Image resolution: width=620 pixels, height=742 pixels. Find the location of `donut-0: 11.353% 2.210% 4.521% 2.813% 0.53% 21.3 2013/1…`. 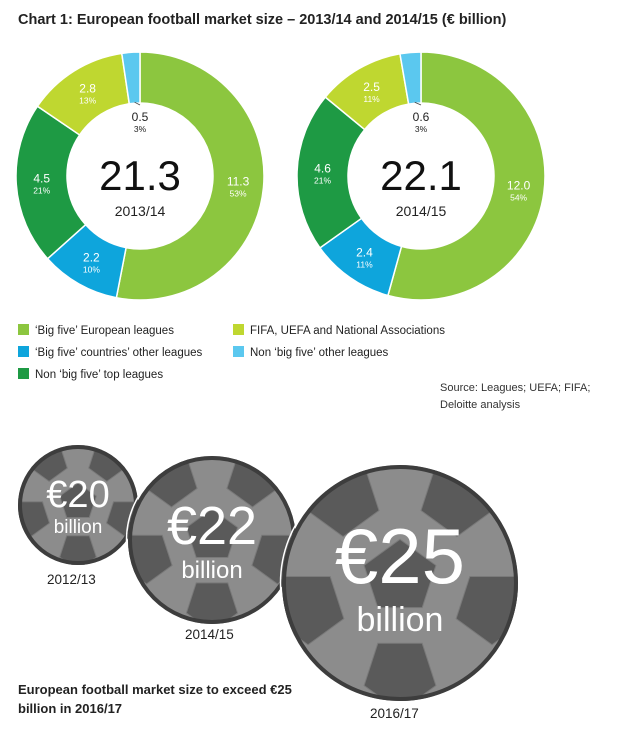

donut-0: 11.353% 2.210% 4.521% 2.813% 0.53% 21.3 2013/1… is located at coordinates (140, 176).